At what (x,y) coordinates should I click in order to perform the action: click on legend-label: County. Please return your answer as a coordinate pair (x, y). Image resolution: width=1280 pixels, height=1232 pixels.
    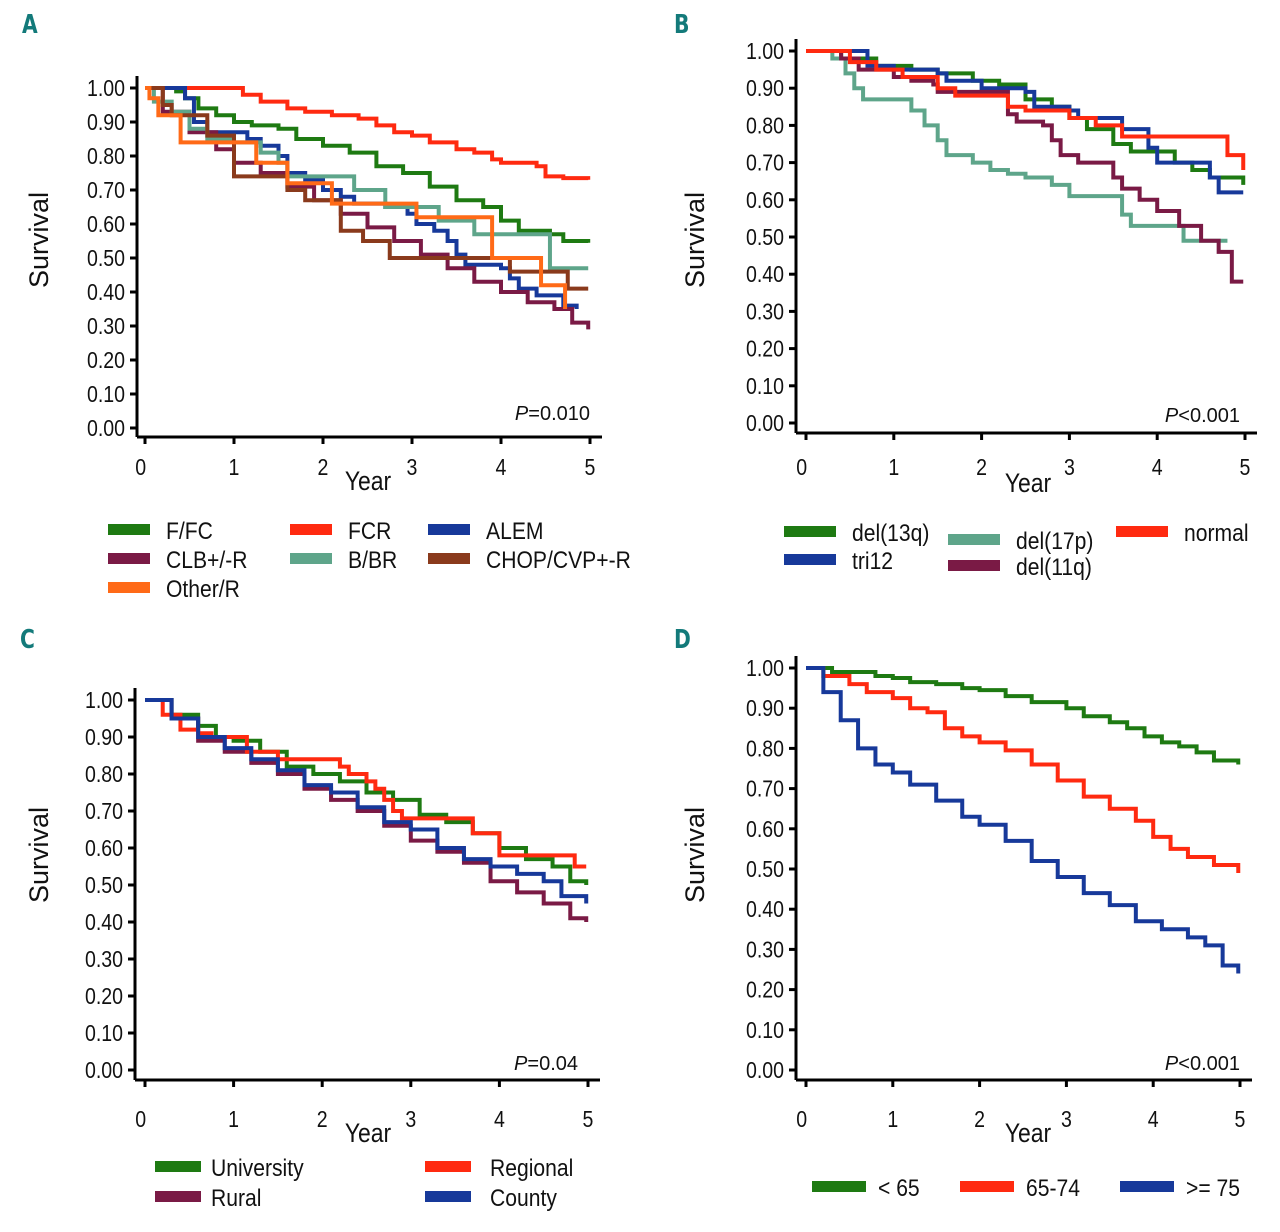
    Looking at the image, I should click on (524, 1198).